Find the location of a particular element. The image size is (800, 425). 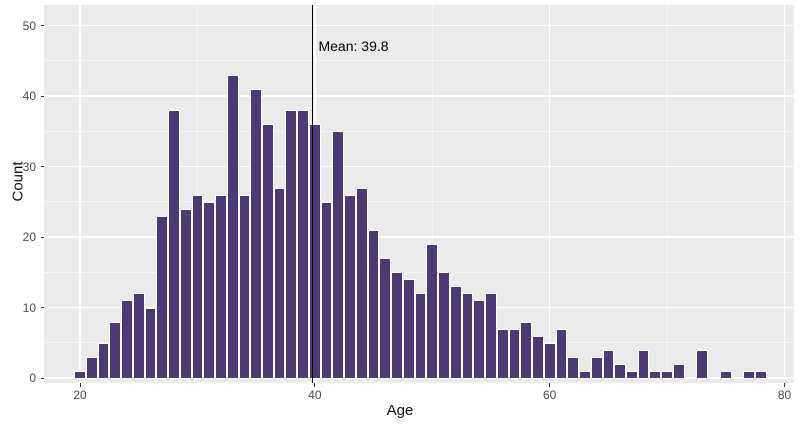

x-tick-label: 60 is located at coordinates (549, 395).